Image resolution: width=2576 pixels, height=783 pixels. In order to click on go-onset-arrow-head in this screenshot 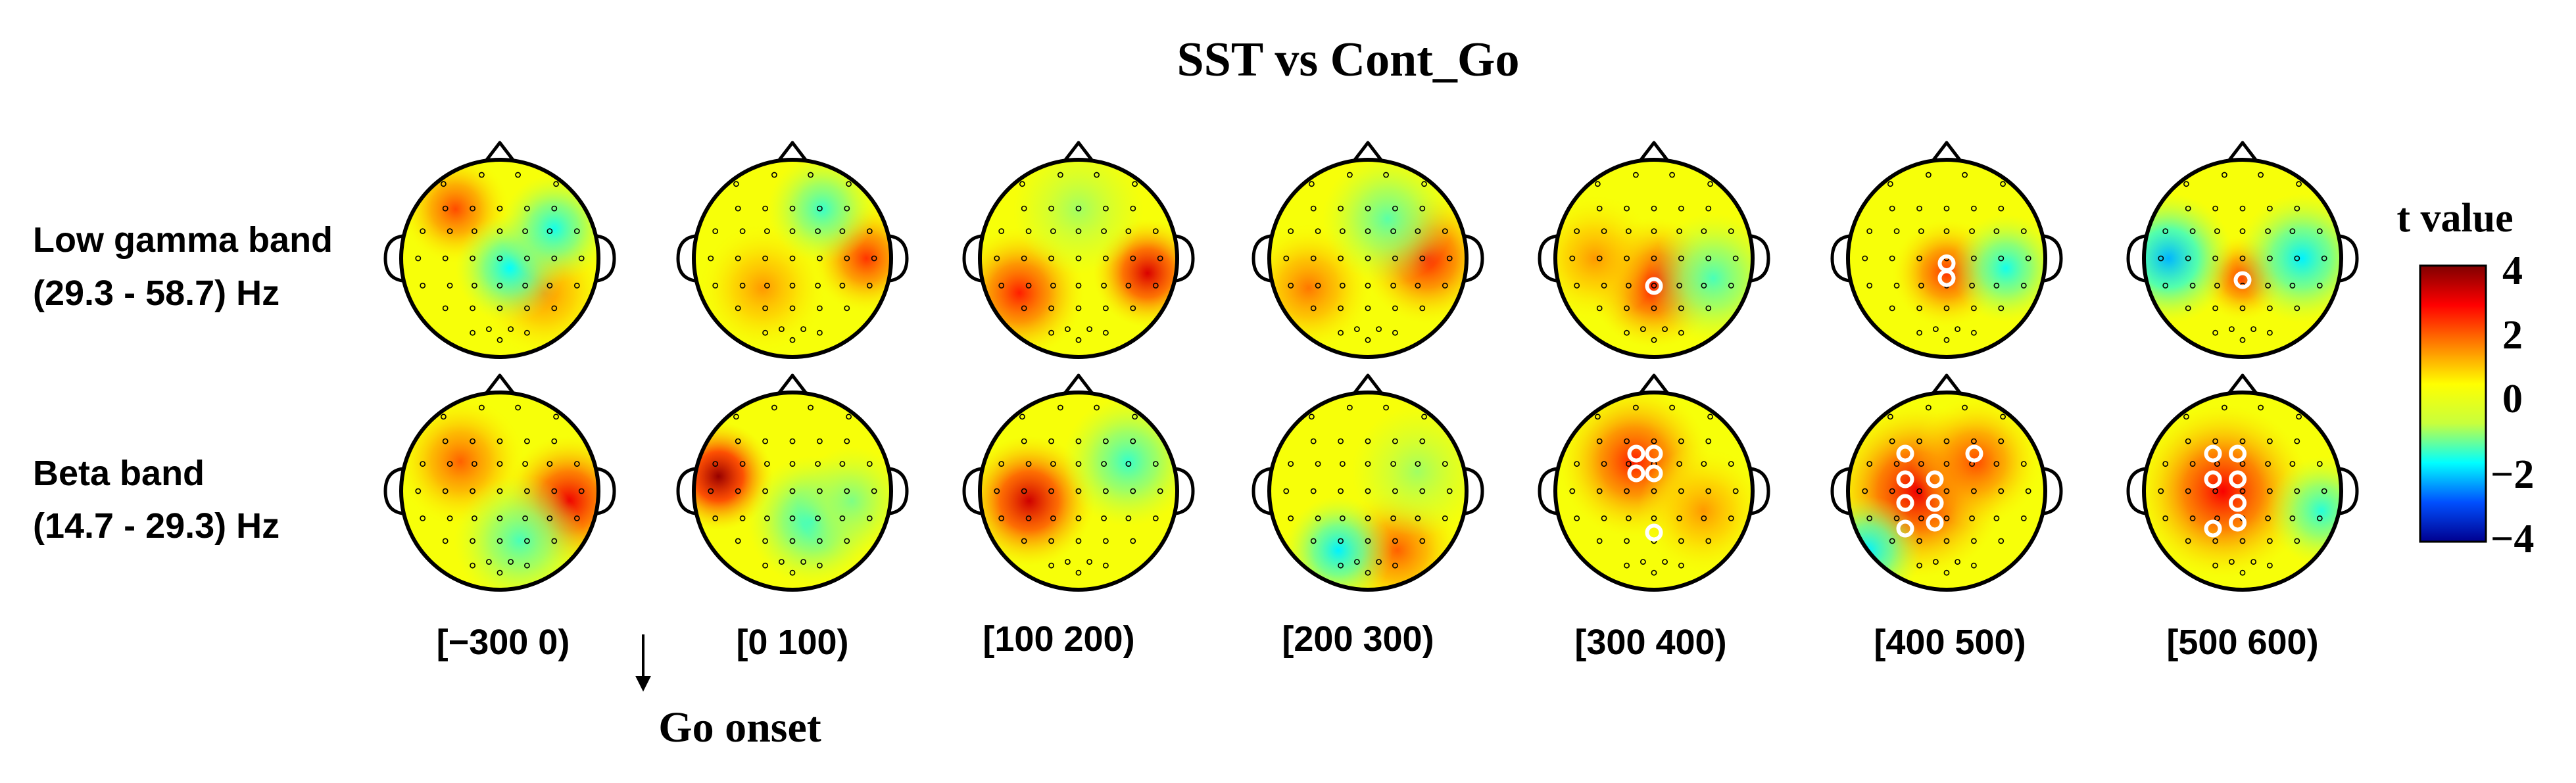, I will do `click(643, 684)`.